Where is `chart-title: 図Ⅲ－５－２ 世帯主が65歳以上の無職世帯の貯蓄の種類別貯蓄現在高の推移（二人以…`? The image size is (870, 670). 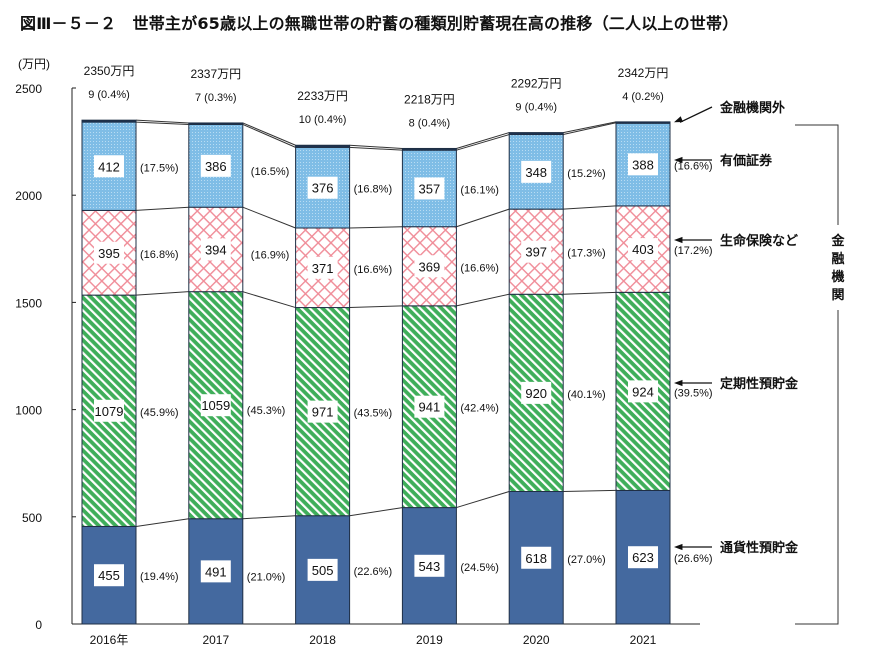 chart-title: 図Ⅲ－５－２ 世帯主が65歳以上の無職世帯の貯蓄の種類別貯蓄現在高の推移（二人以… is located at coordinates (379, 23).